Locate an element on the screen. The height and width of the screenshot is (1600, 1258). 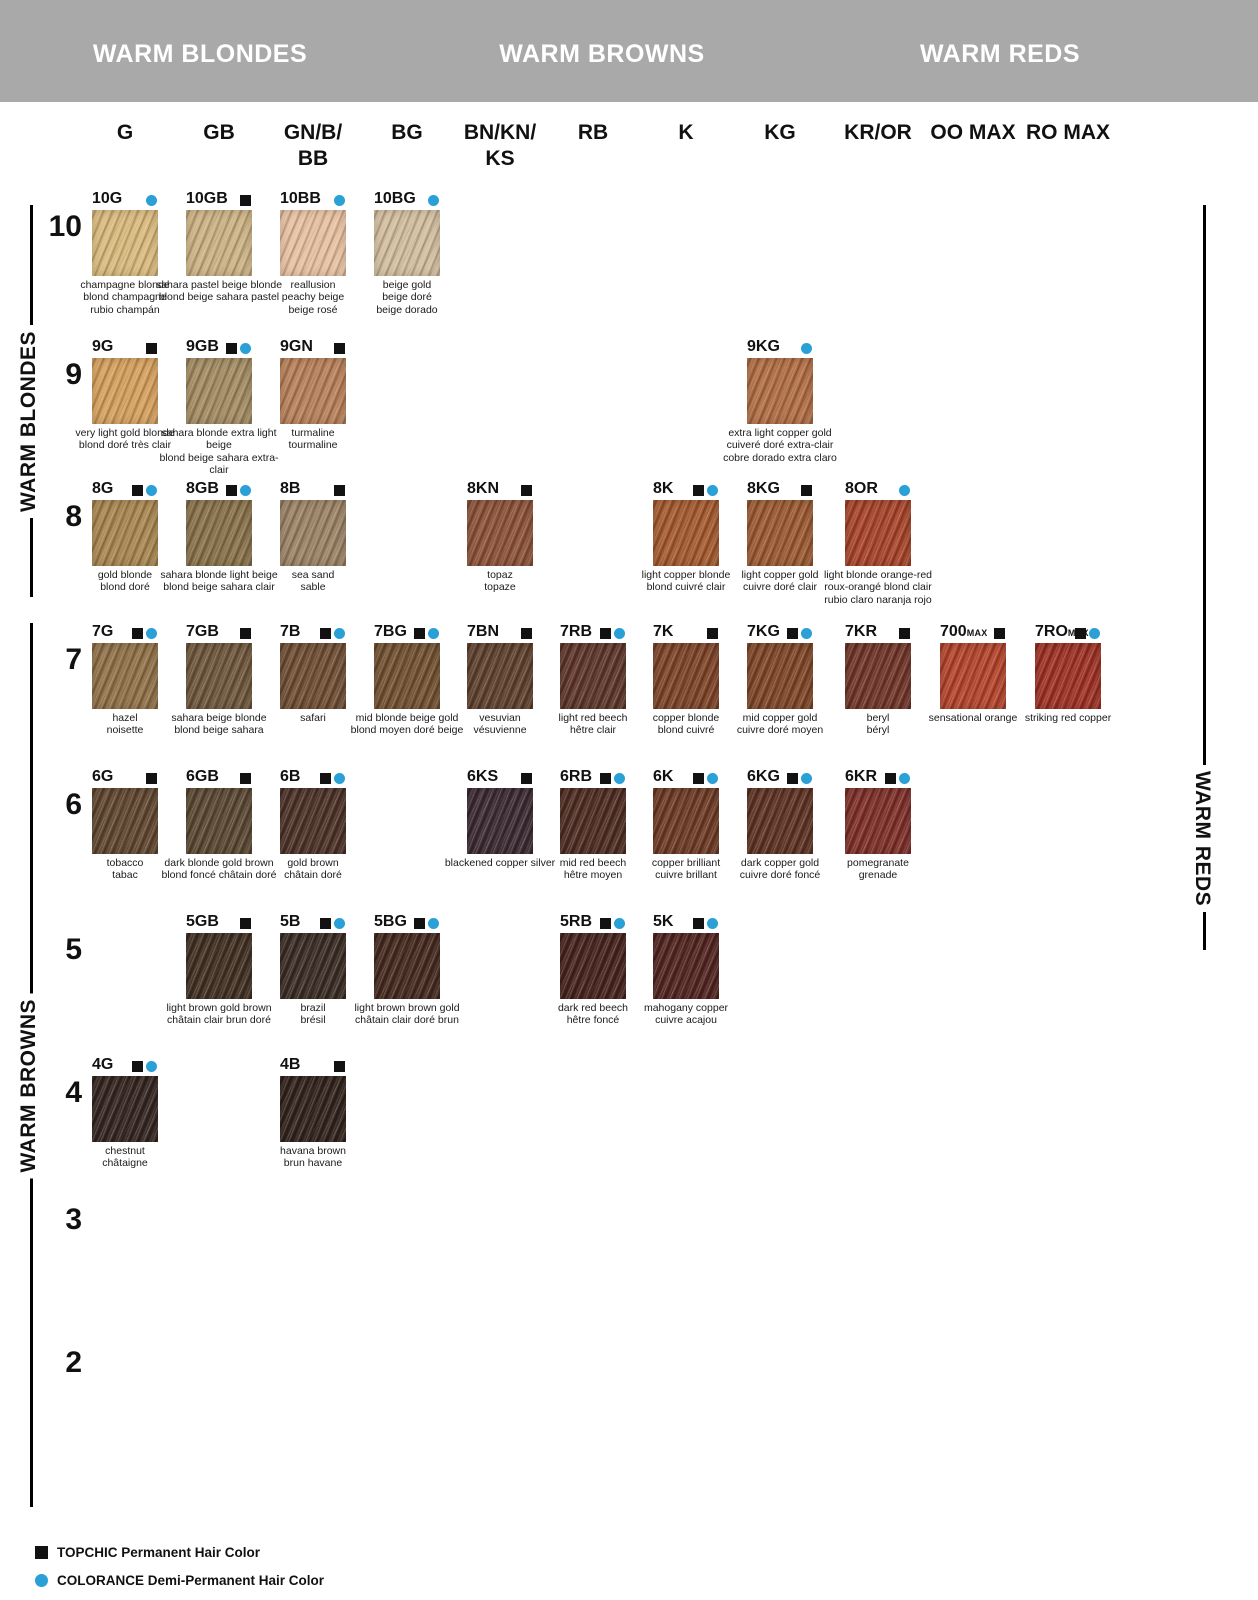
shade-code: 6KR is located at coordinates (861, 776).